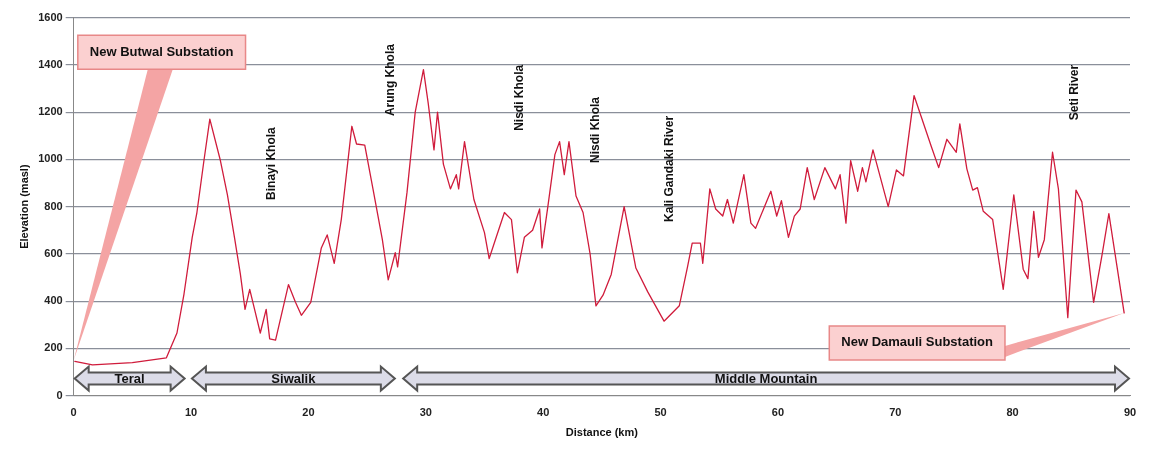  Describe the element at coordinates (668, 168) in the screenshot. I see `annotation: Kali Gandaki River` at that location.